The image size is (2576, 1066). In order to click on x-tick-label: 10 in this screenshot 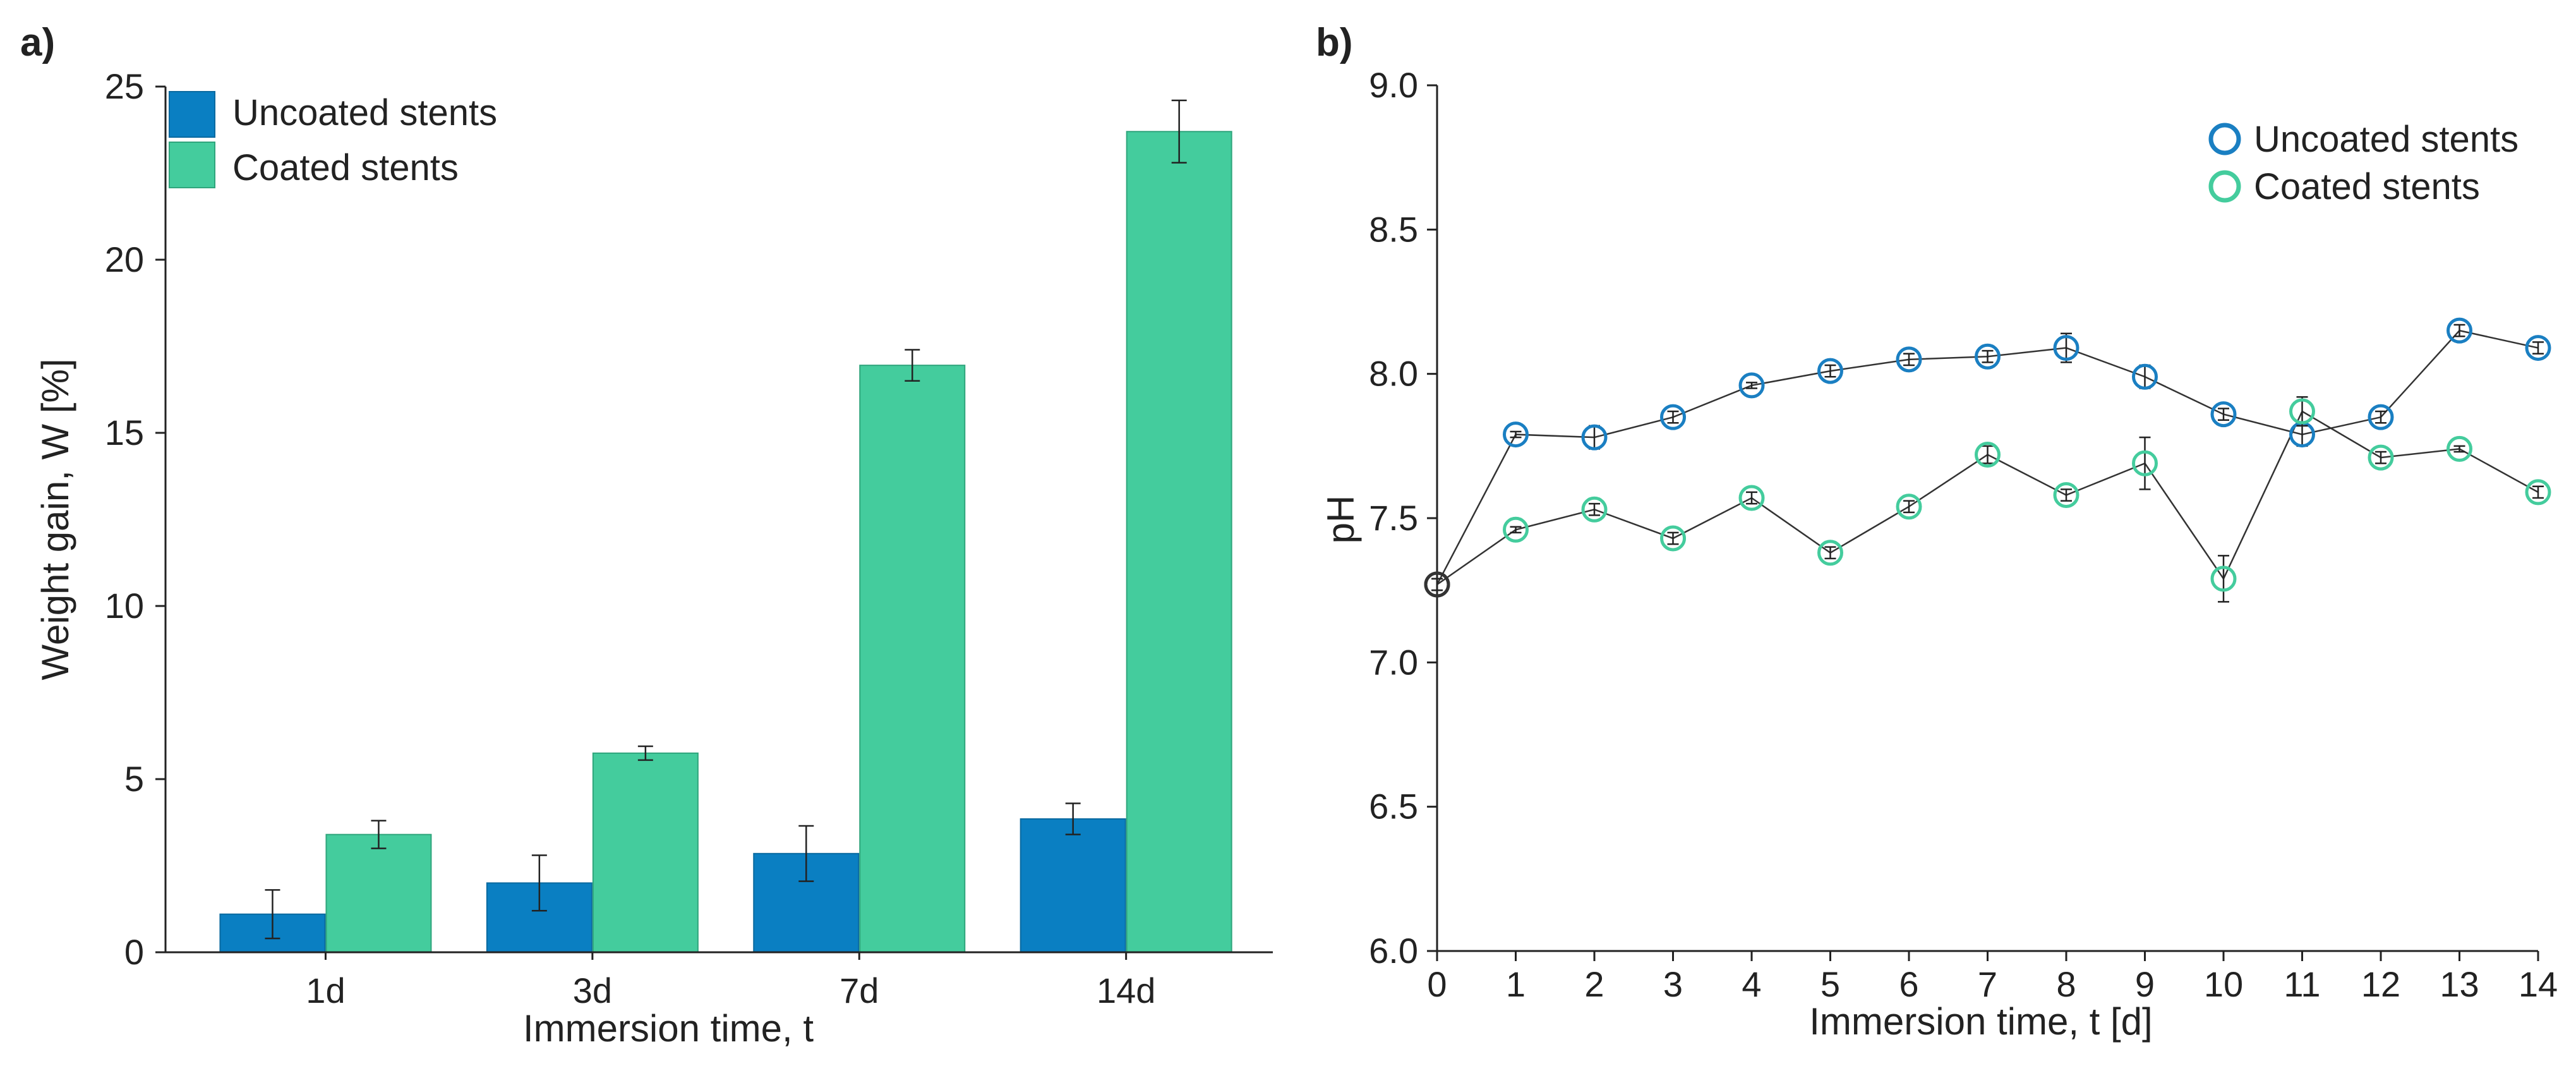, I will do `click(2223, 984)`.